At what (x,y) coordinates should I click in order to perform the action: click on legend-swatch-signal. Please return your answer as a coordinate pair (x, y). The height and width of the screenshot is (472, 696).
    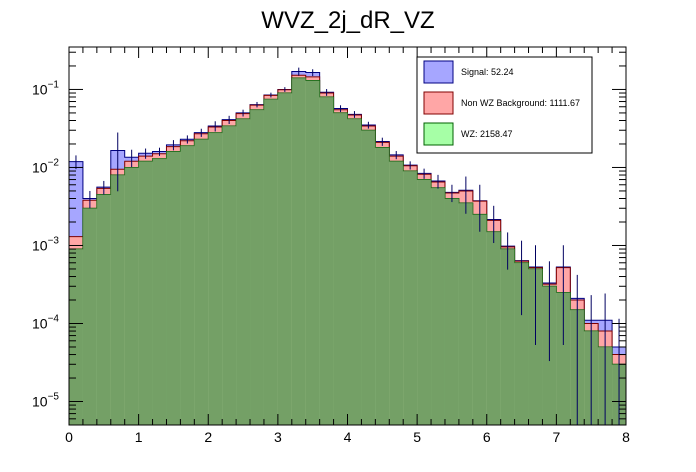
    Looking at the image, I should click on (438, 72).